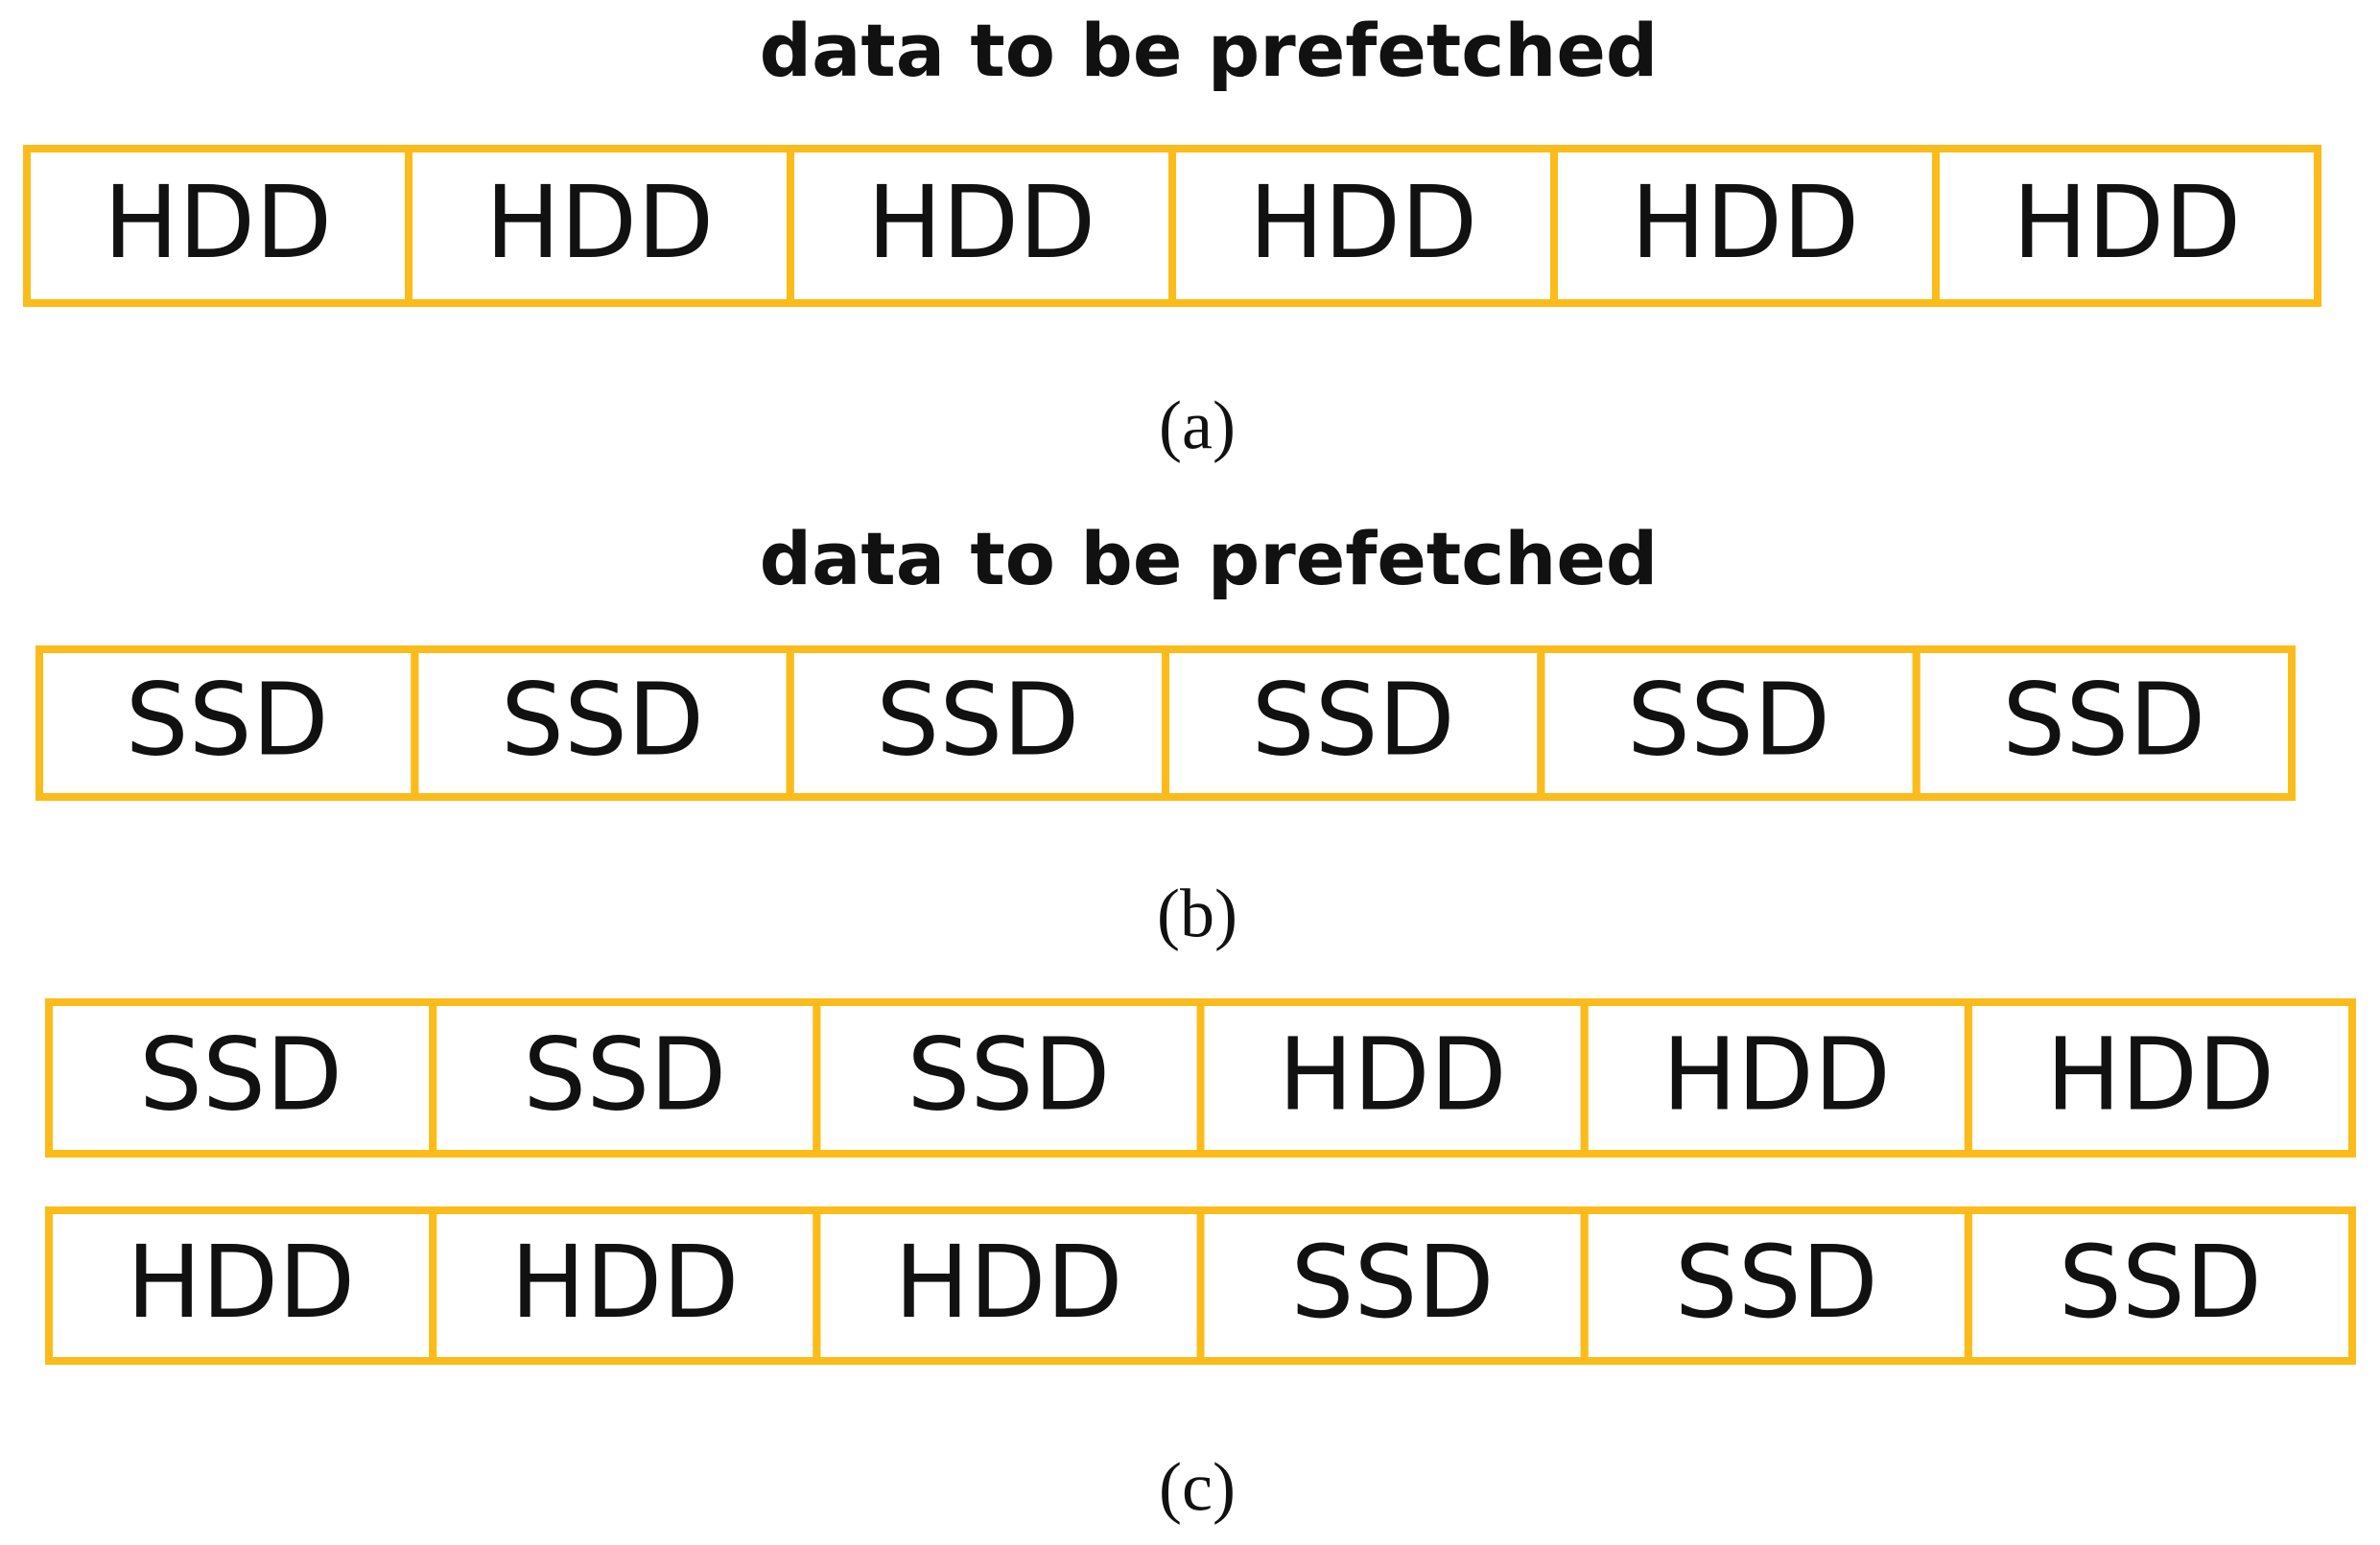 This screenshot has width=2380, height=1545. What do you see at coordinates (1198, 425) in the screenshot?
I see `panel-caption: (a)` at bounding box center [1198, 425].